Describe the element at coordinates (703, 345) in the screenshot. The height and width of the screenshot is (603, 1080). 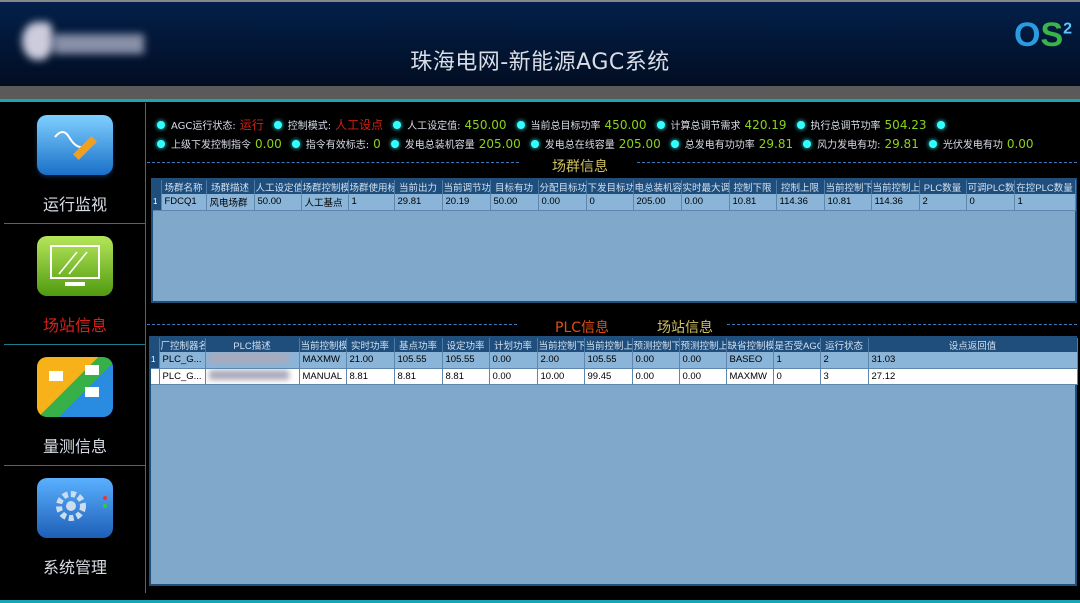
I see `column-header: 预测控制上限` at that location.